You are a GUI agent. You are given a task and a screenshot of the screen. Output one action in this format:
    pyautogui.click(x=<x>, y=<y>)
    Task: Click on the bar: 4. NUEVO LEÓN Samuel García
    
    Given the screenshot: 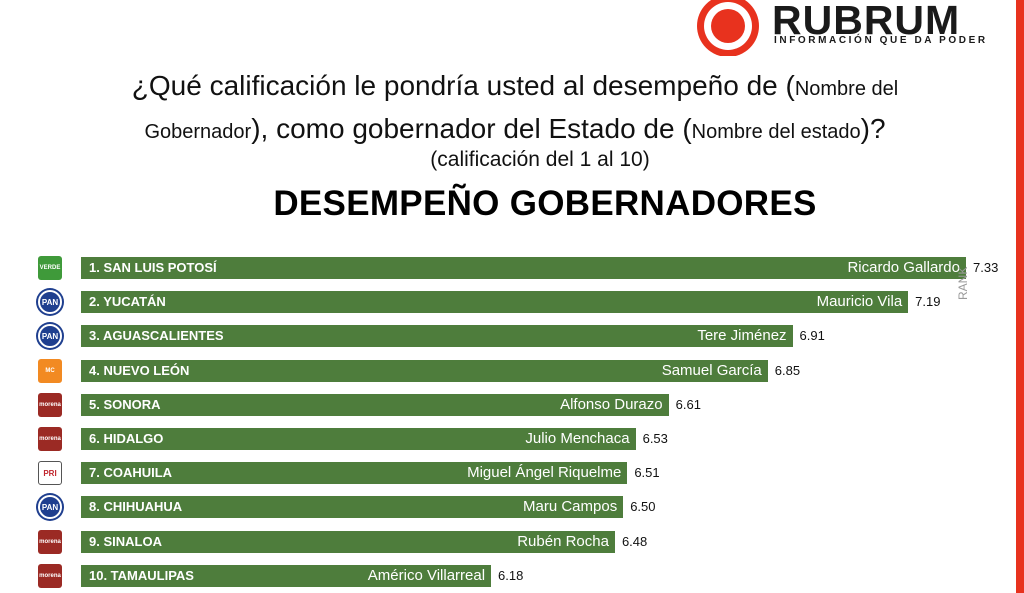 What is the action you would take?
    pyautogui.click(x=424, y=370)
    